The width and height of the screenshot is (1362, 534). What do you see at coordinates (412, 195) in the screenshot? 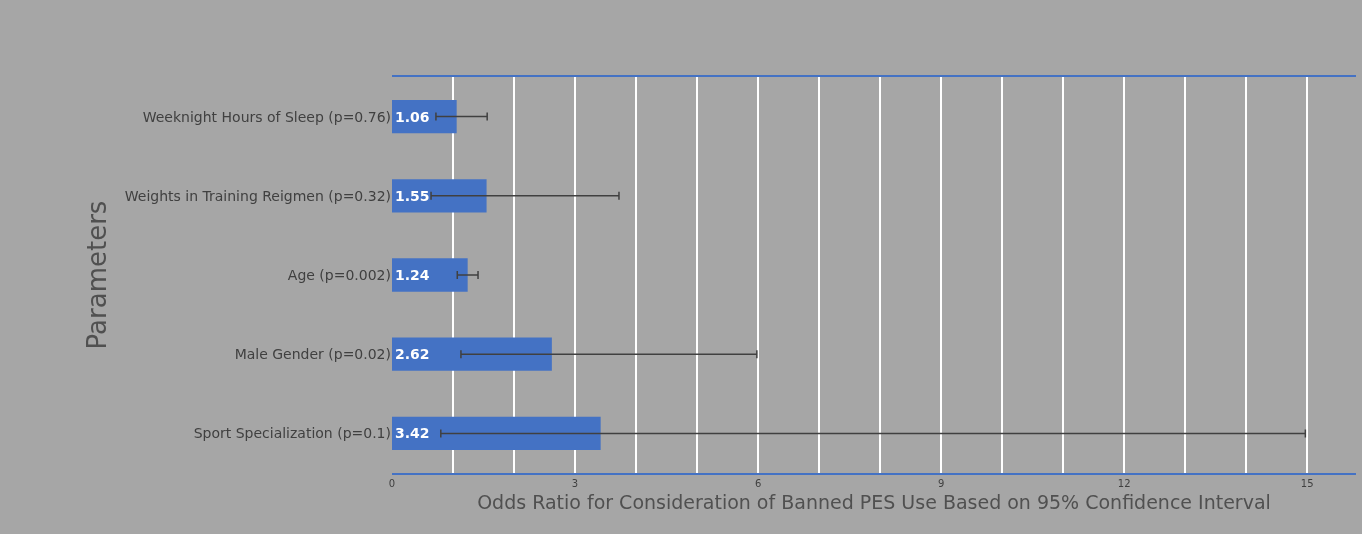
I see `data-label: 1.55` at bounding box center [412, 195].